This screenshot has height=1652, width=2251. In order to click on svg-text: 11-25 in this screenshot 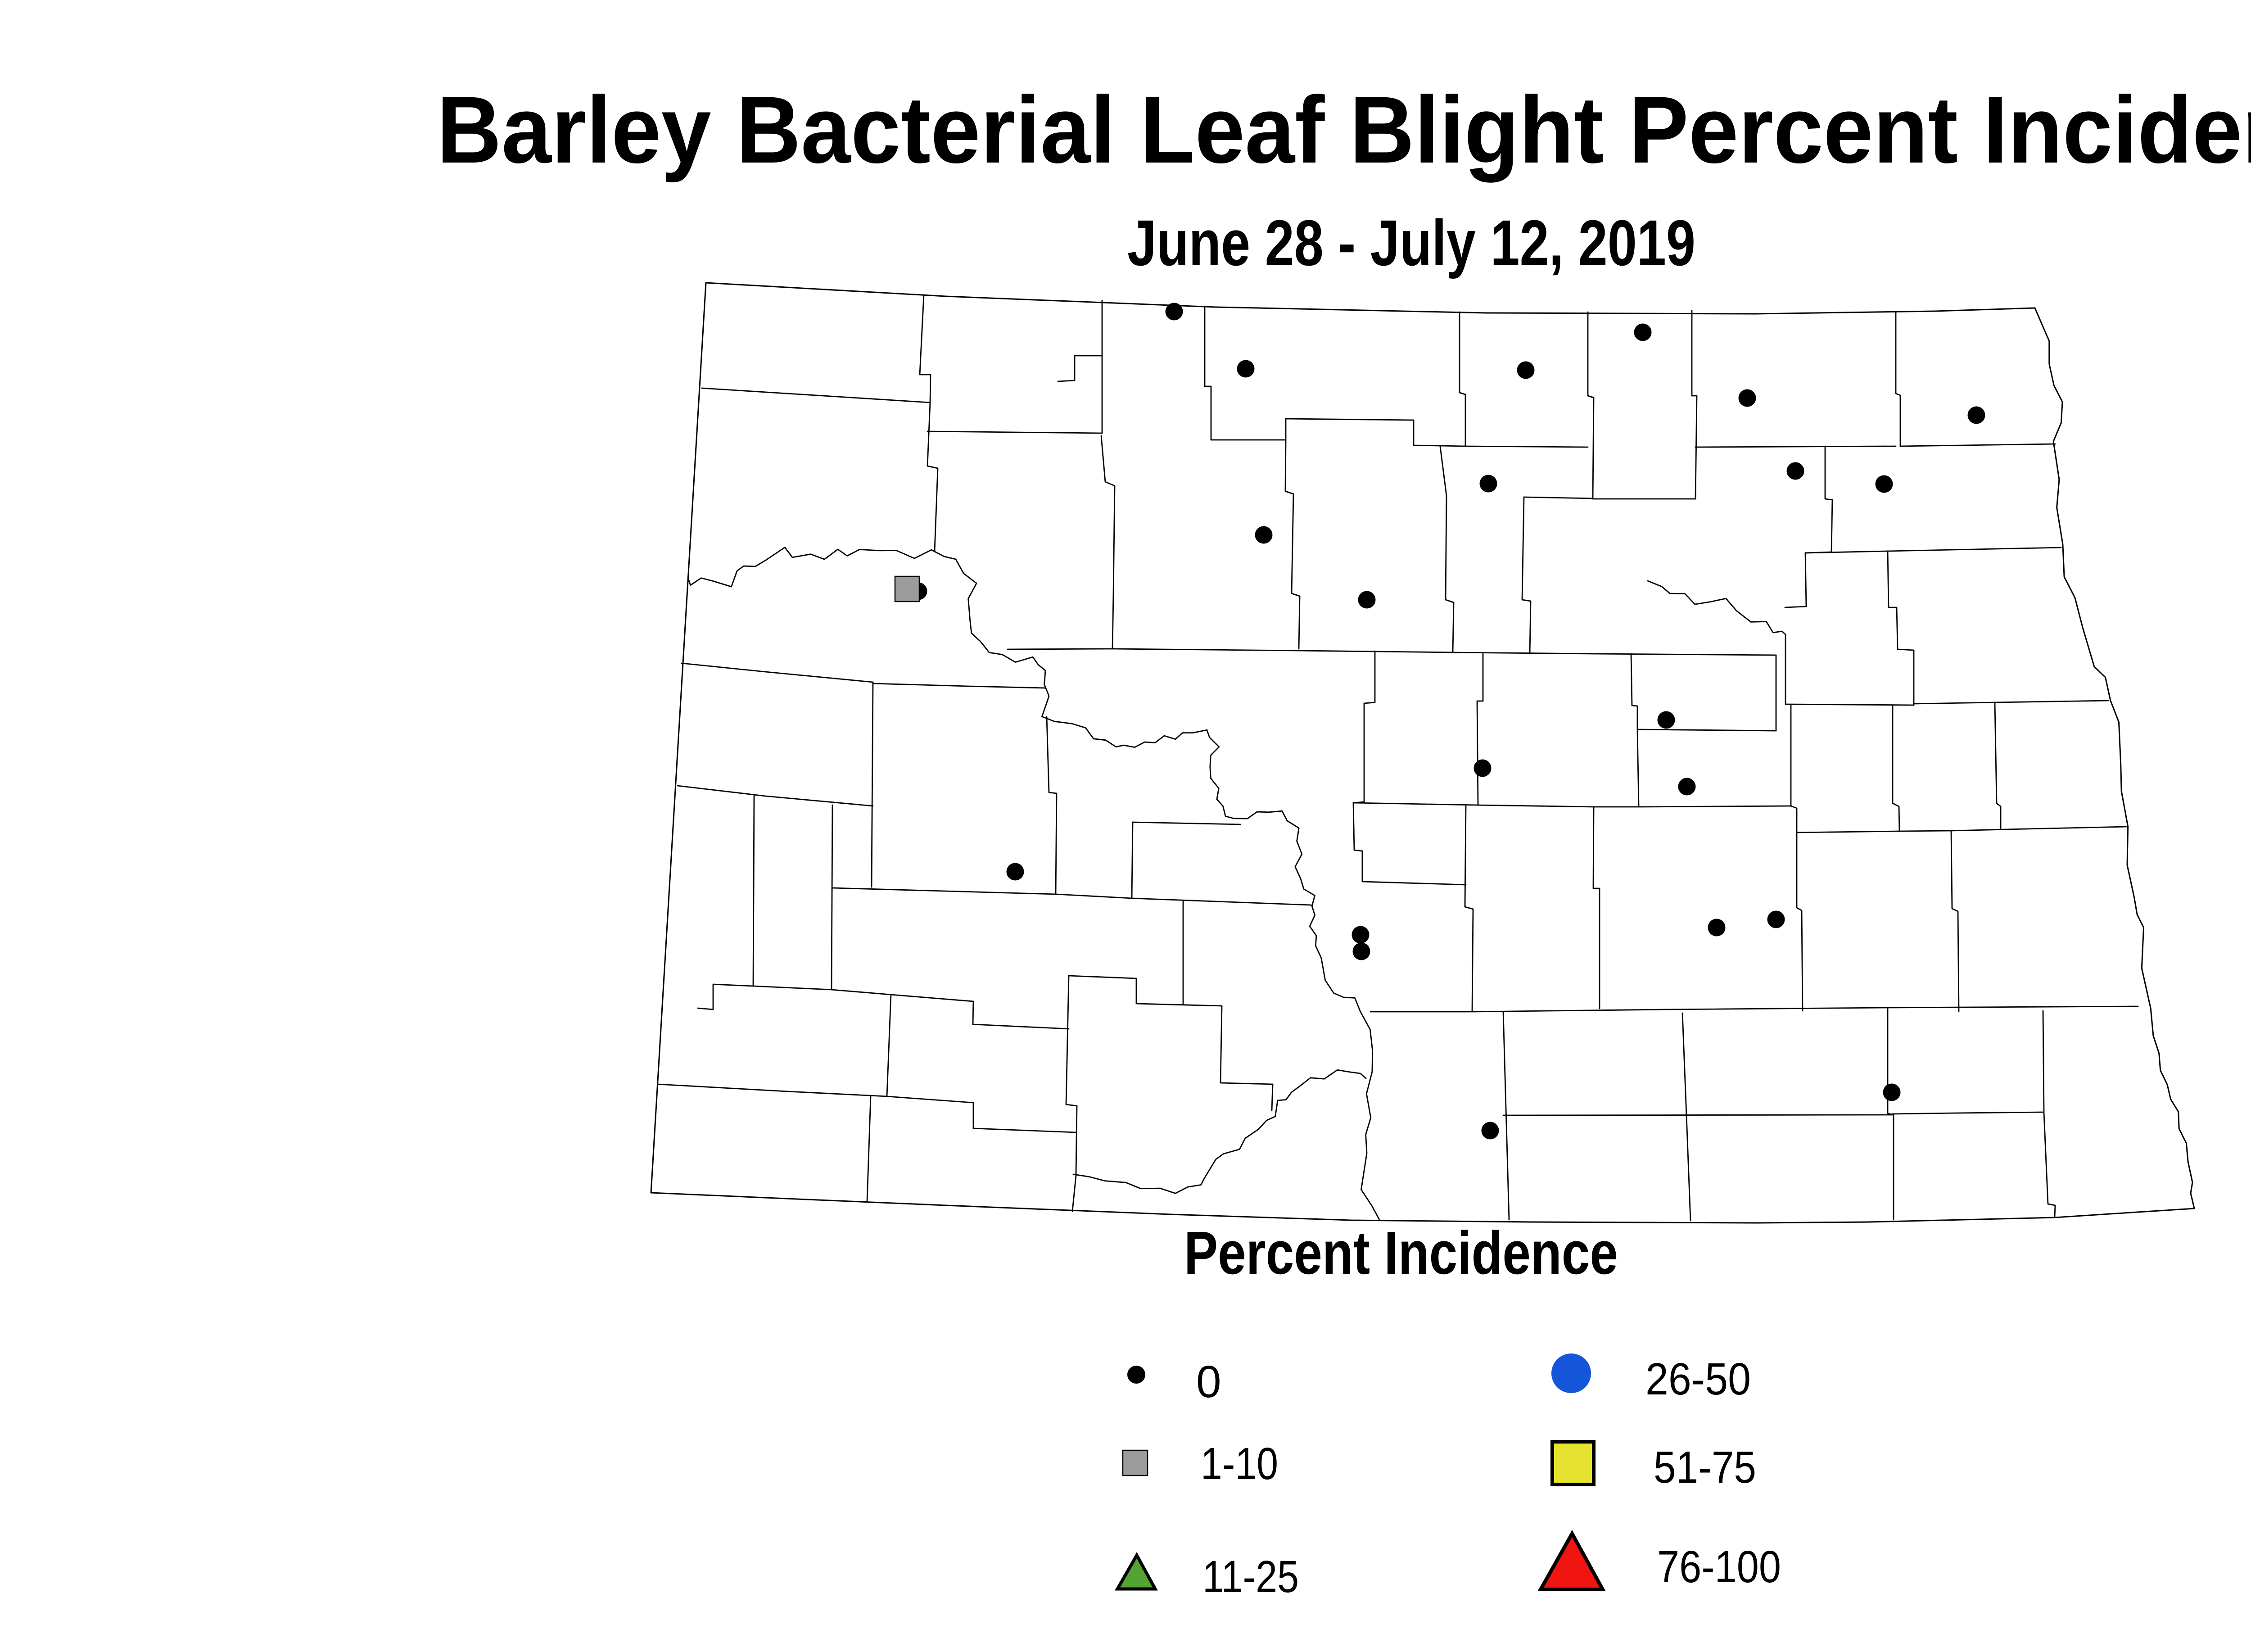, I will do `click(1251, 1577)`.